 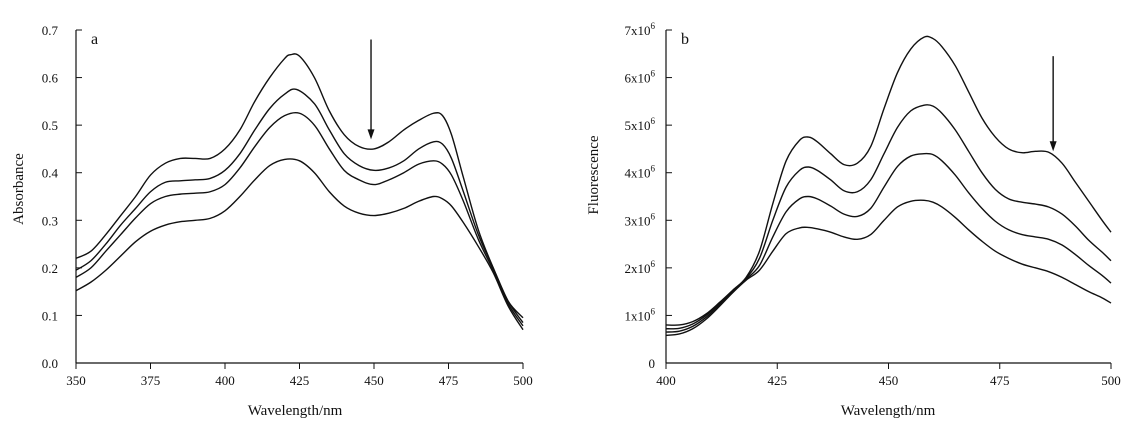 I want to click on panel-a-x-tick-label: 425, so click(x=300, y=380).